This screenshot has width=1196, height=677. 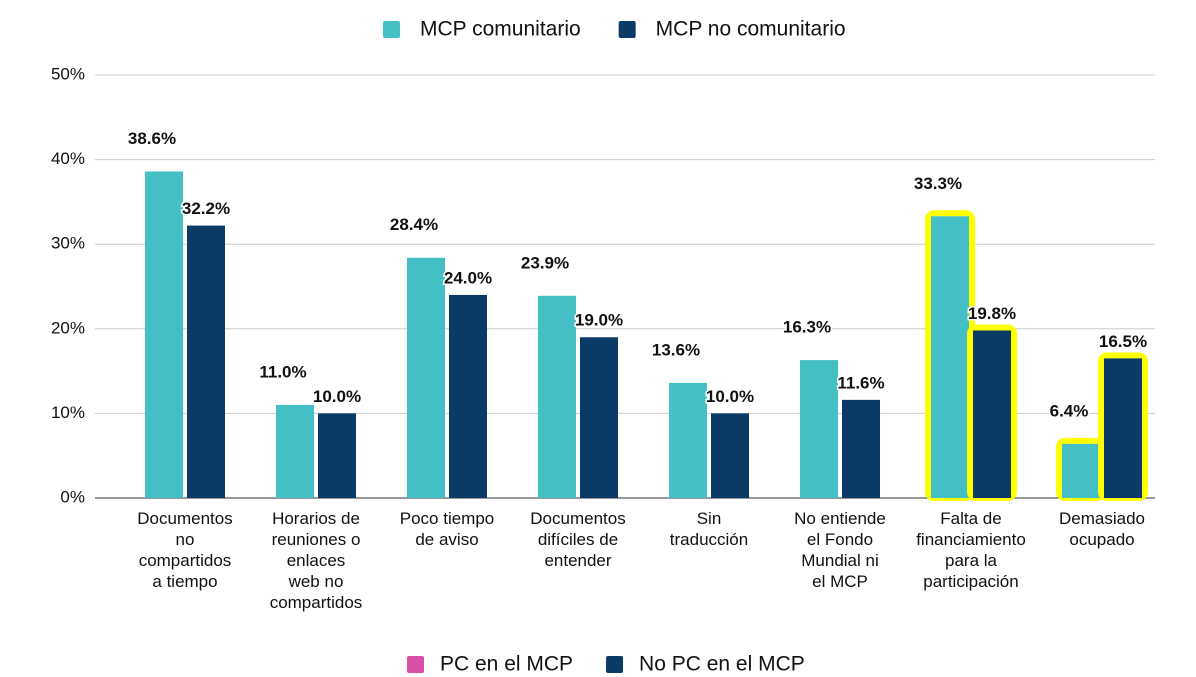 What do you see at coordinates (152, 138) in the screenshot?
I see `data-label: 38.6%` at bounding box center [152, 138].